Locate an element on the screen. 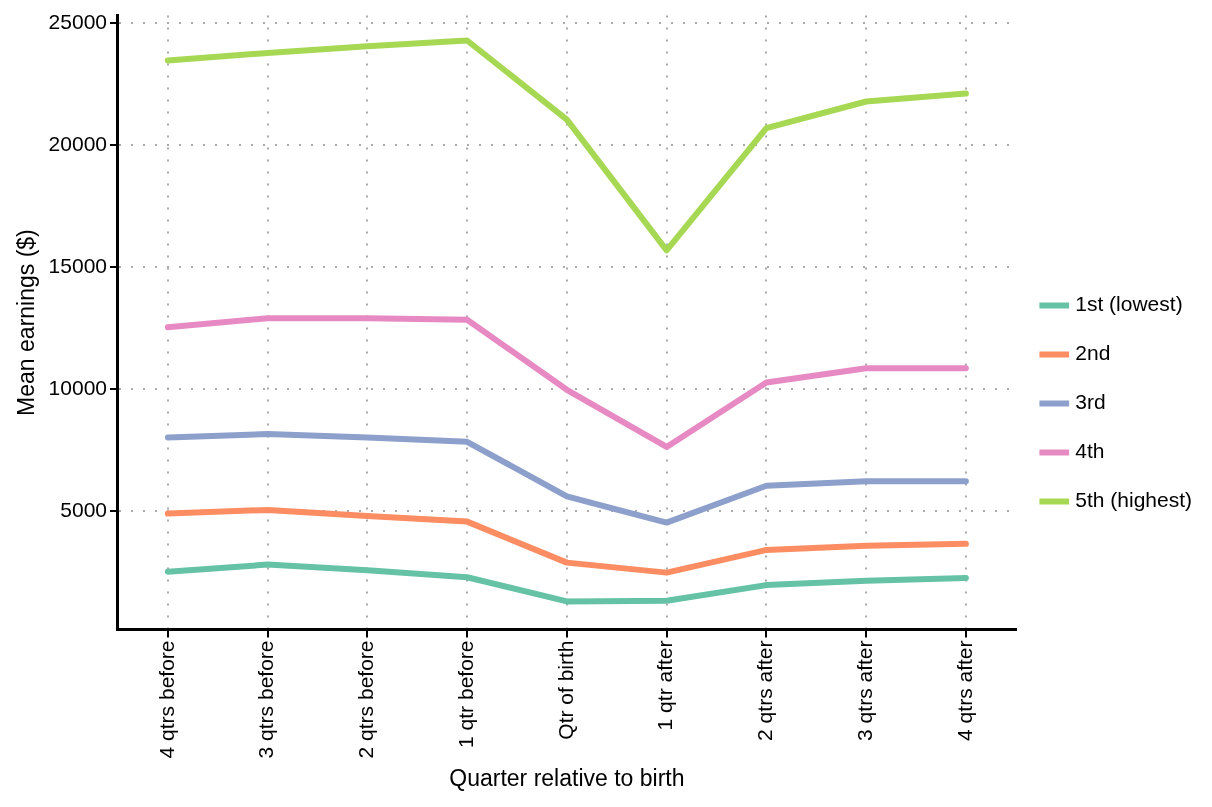 This screenshot has height=807, width=1212. x-tick-label: 1 qtr before is located at coordinates (465, 694).